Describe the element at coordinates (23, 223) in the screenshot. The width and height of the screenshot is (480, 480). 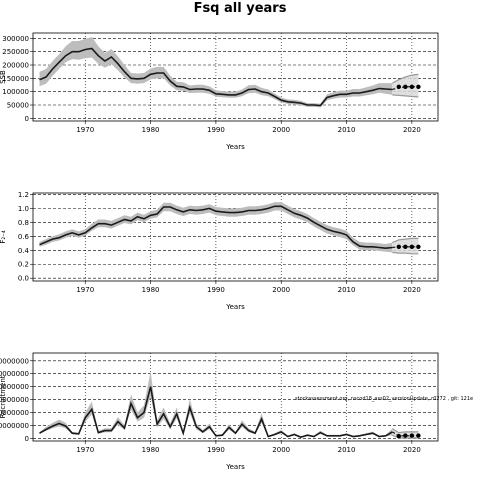
I see `y-tick-label: 0.8` at that location.